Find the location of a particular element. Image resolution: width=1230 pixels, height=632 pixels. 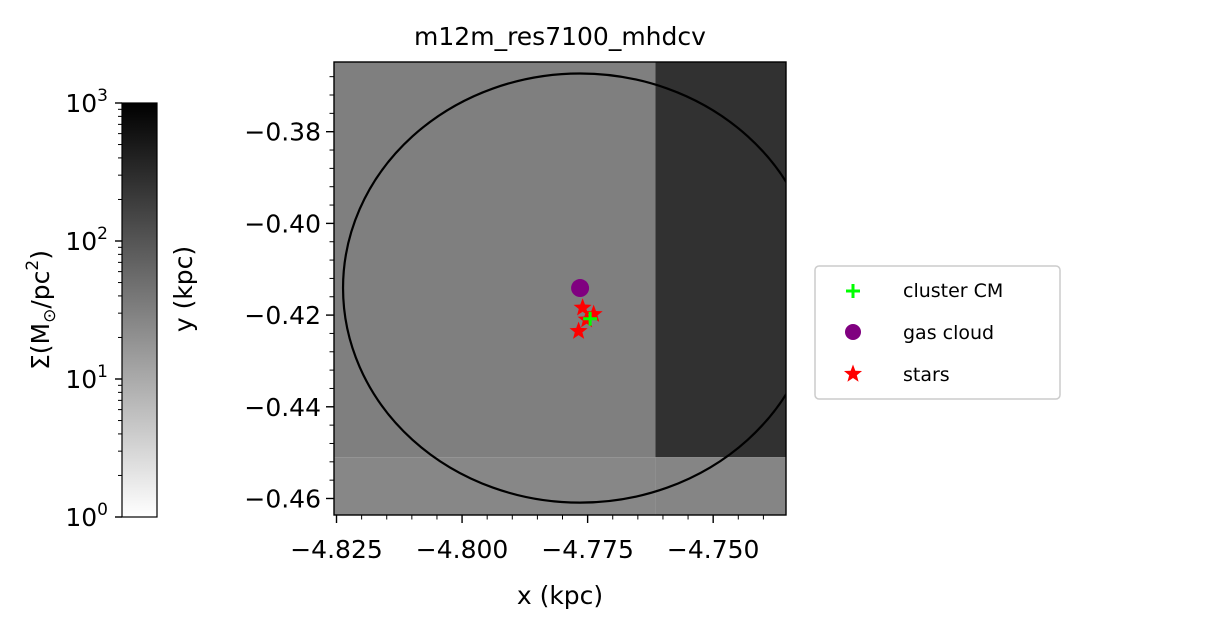

markers is located at coordinates (586, 309).